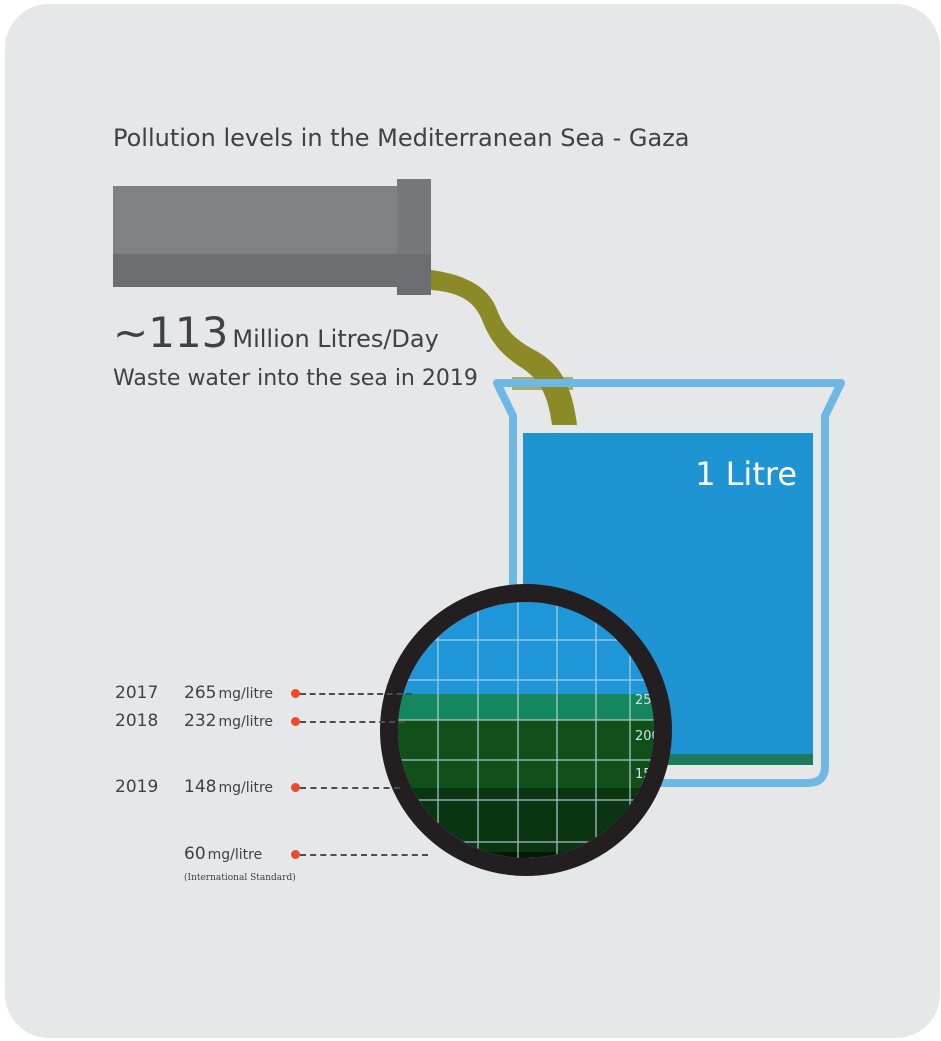  What do you see at coordinates (746, 474) in the screenshot?
I see `beaker-label: 1 Litre` at bounding box center [746, 474].